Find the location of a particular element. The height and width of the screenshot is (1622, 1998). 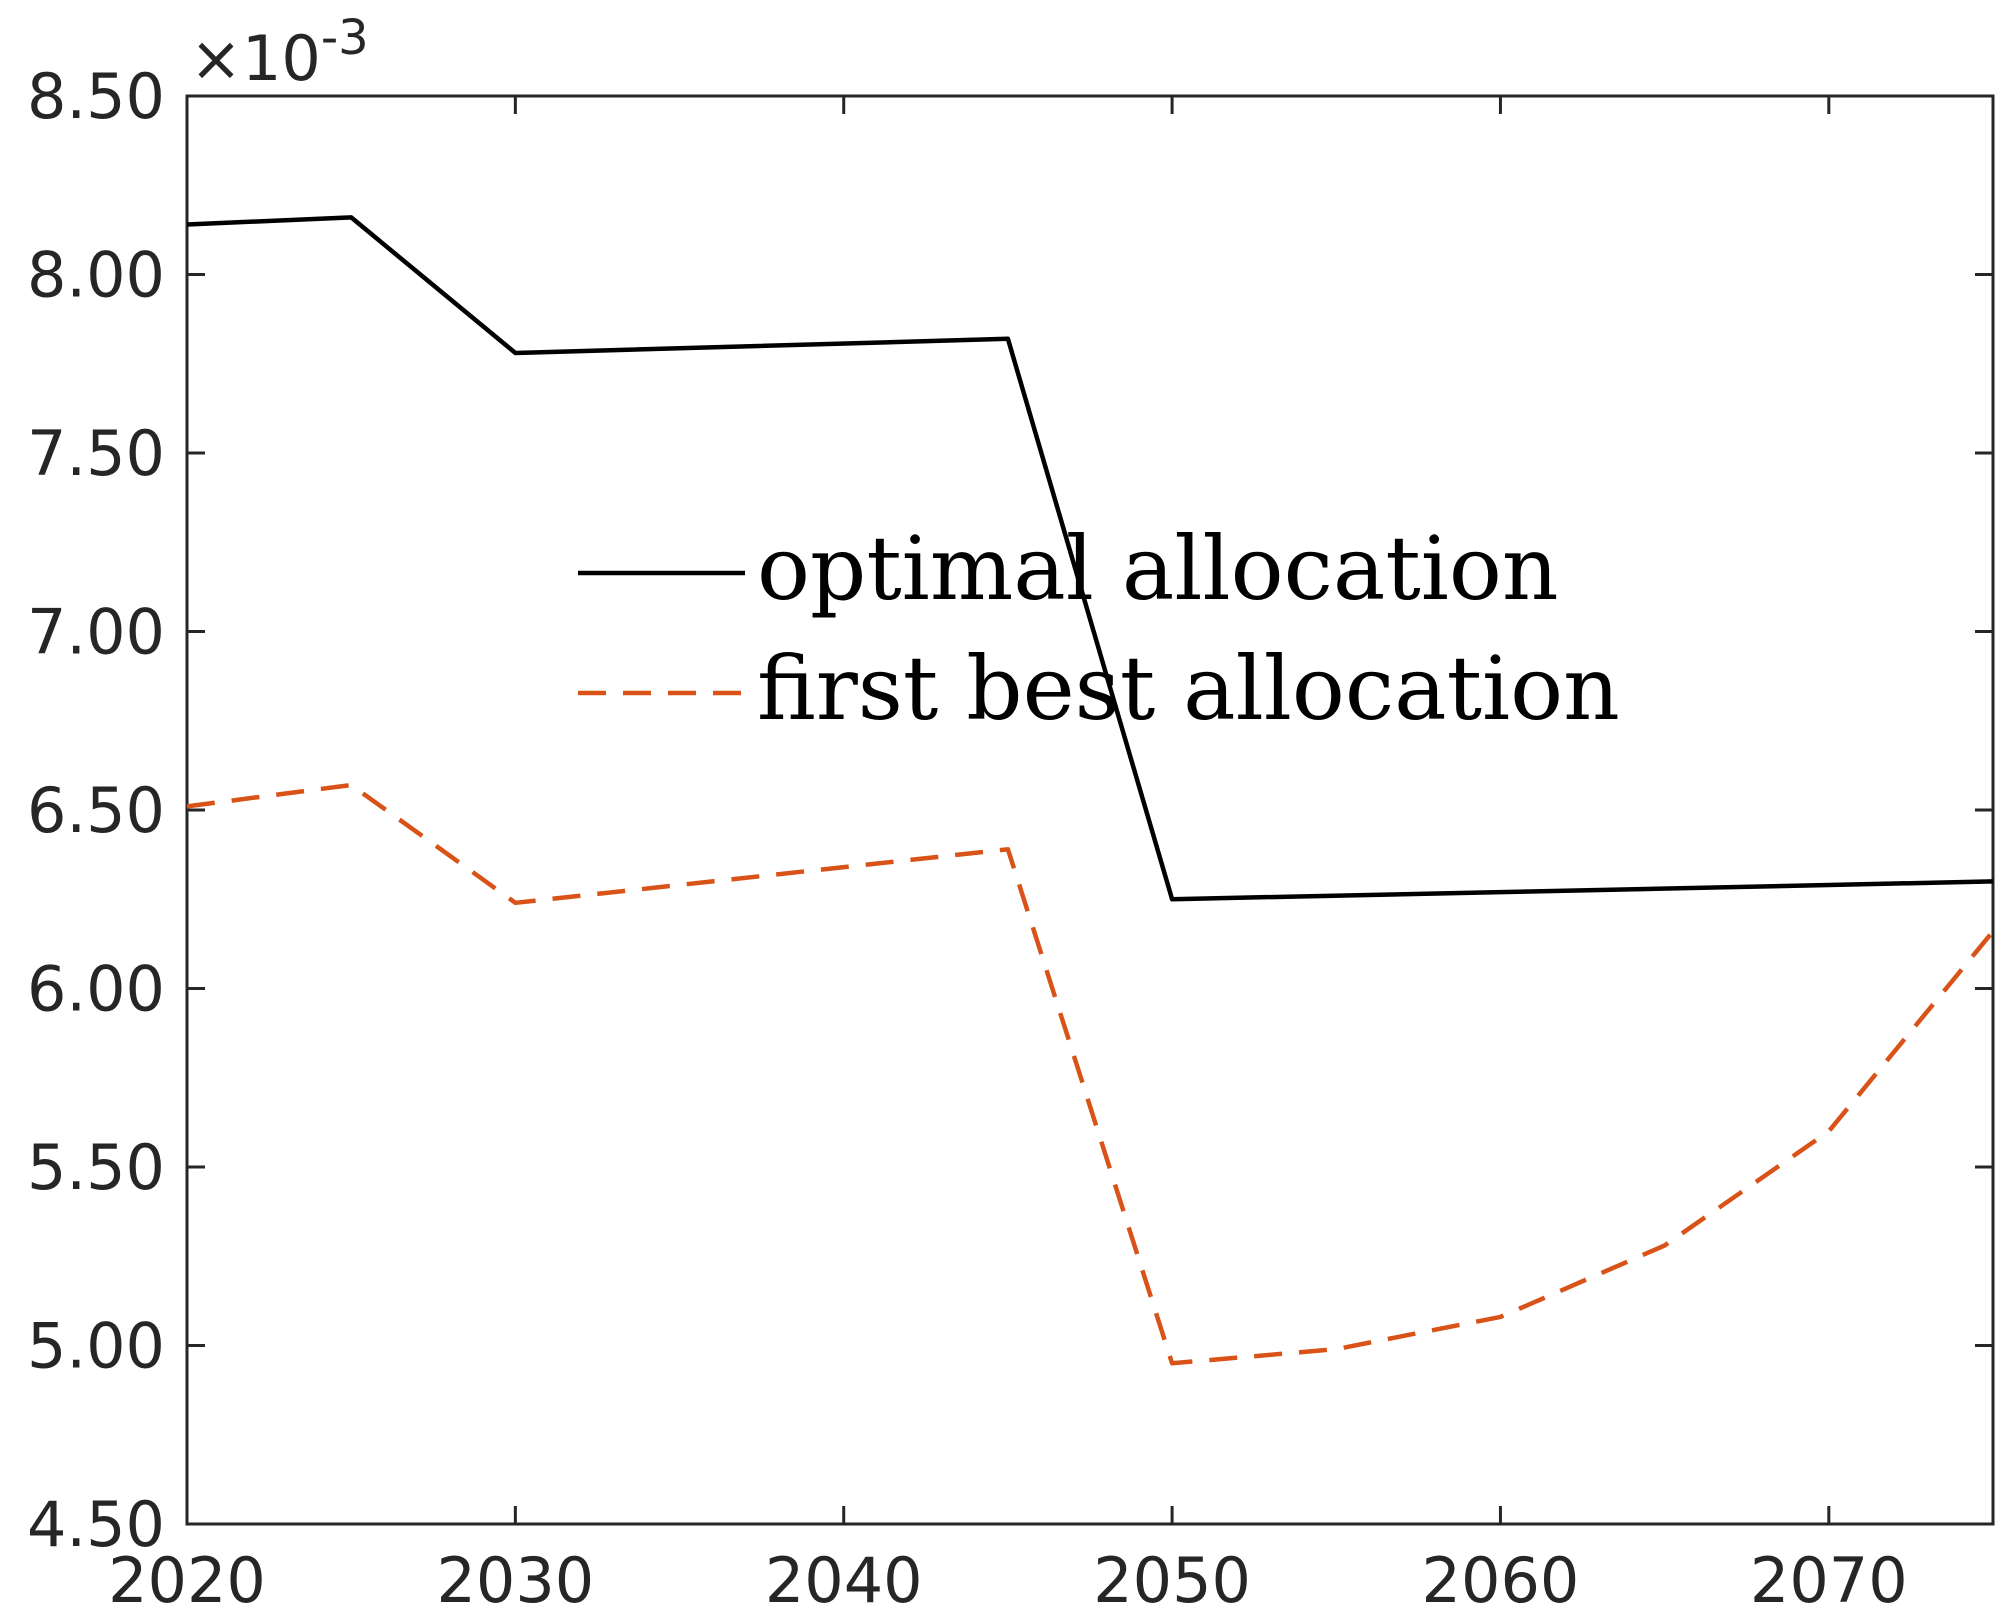

x-tick-label: 2050 is located at coordinates (1172, 1580).